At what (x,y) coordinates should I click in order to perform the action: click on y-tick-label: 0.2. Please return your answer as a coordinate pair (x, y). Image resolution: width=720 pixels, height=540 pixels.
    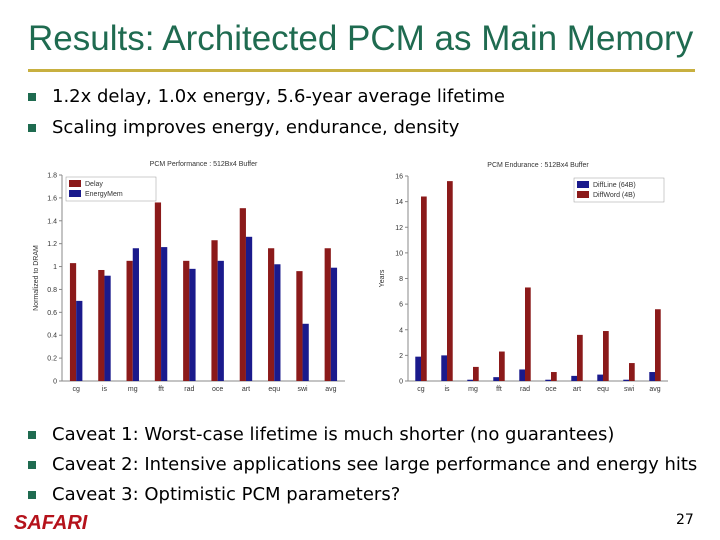
    Looking at the image, I should click on (52, 359).